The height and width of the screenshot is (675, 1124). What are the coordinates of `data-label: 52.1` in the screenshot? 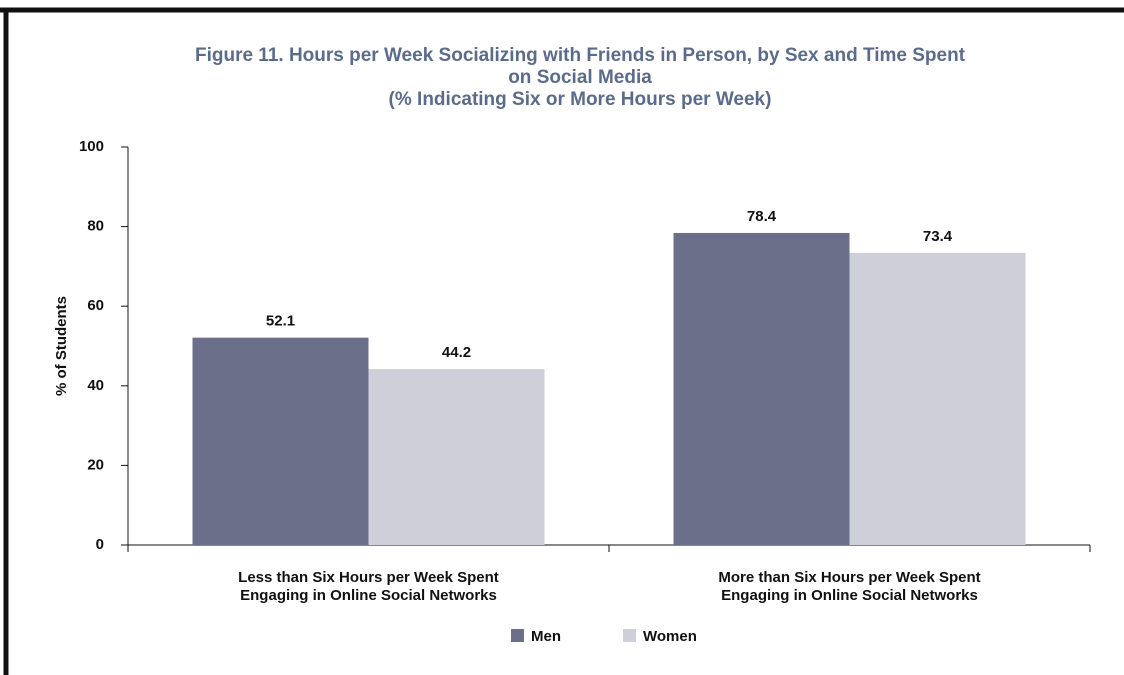 It's located at (280, 321).